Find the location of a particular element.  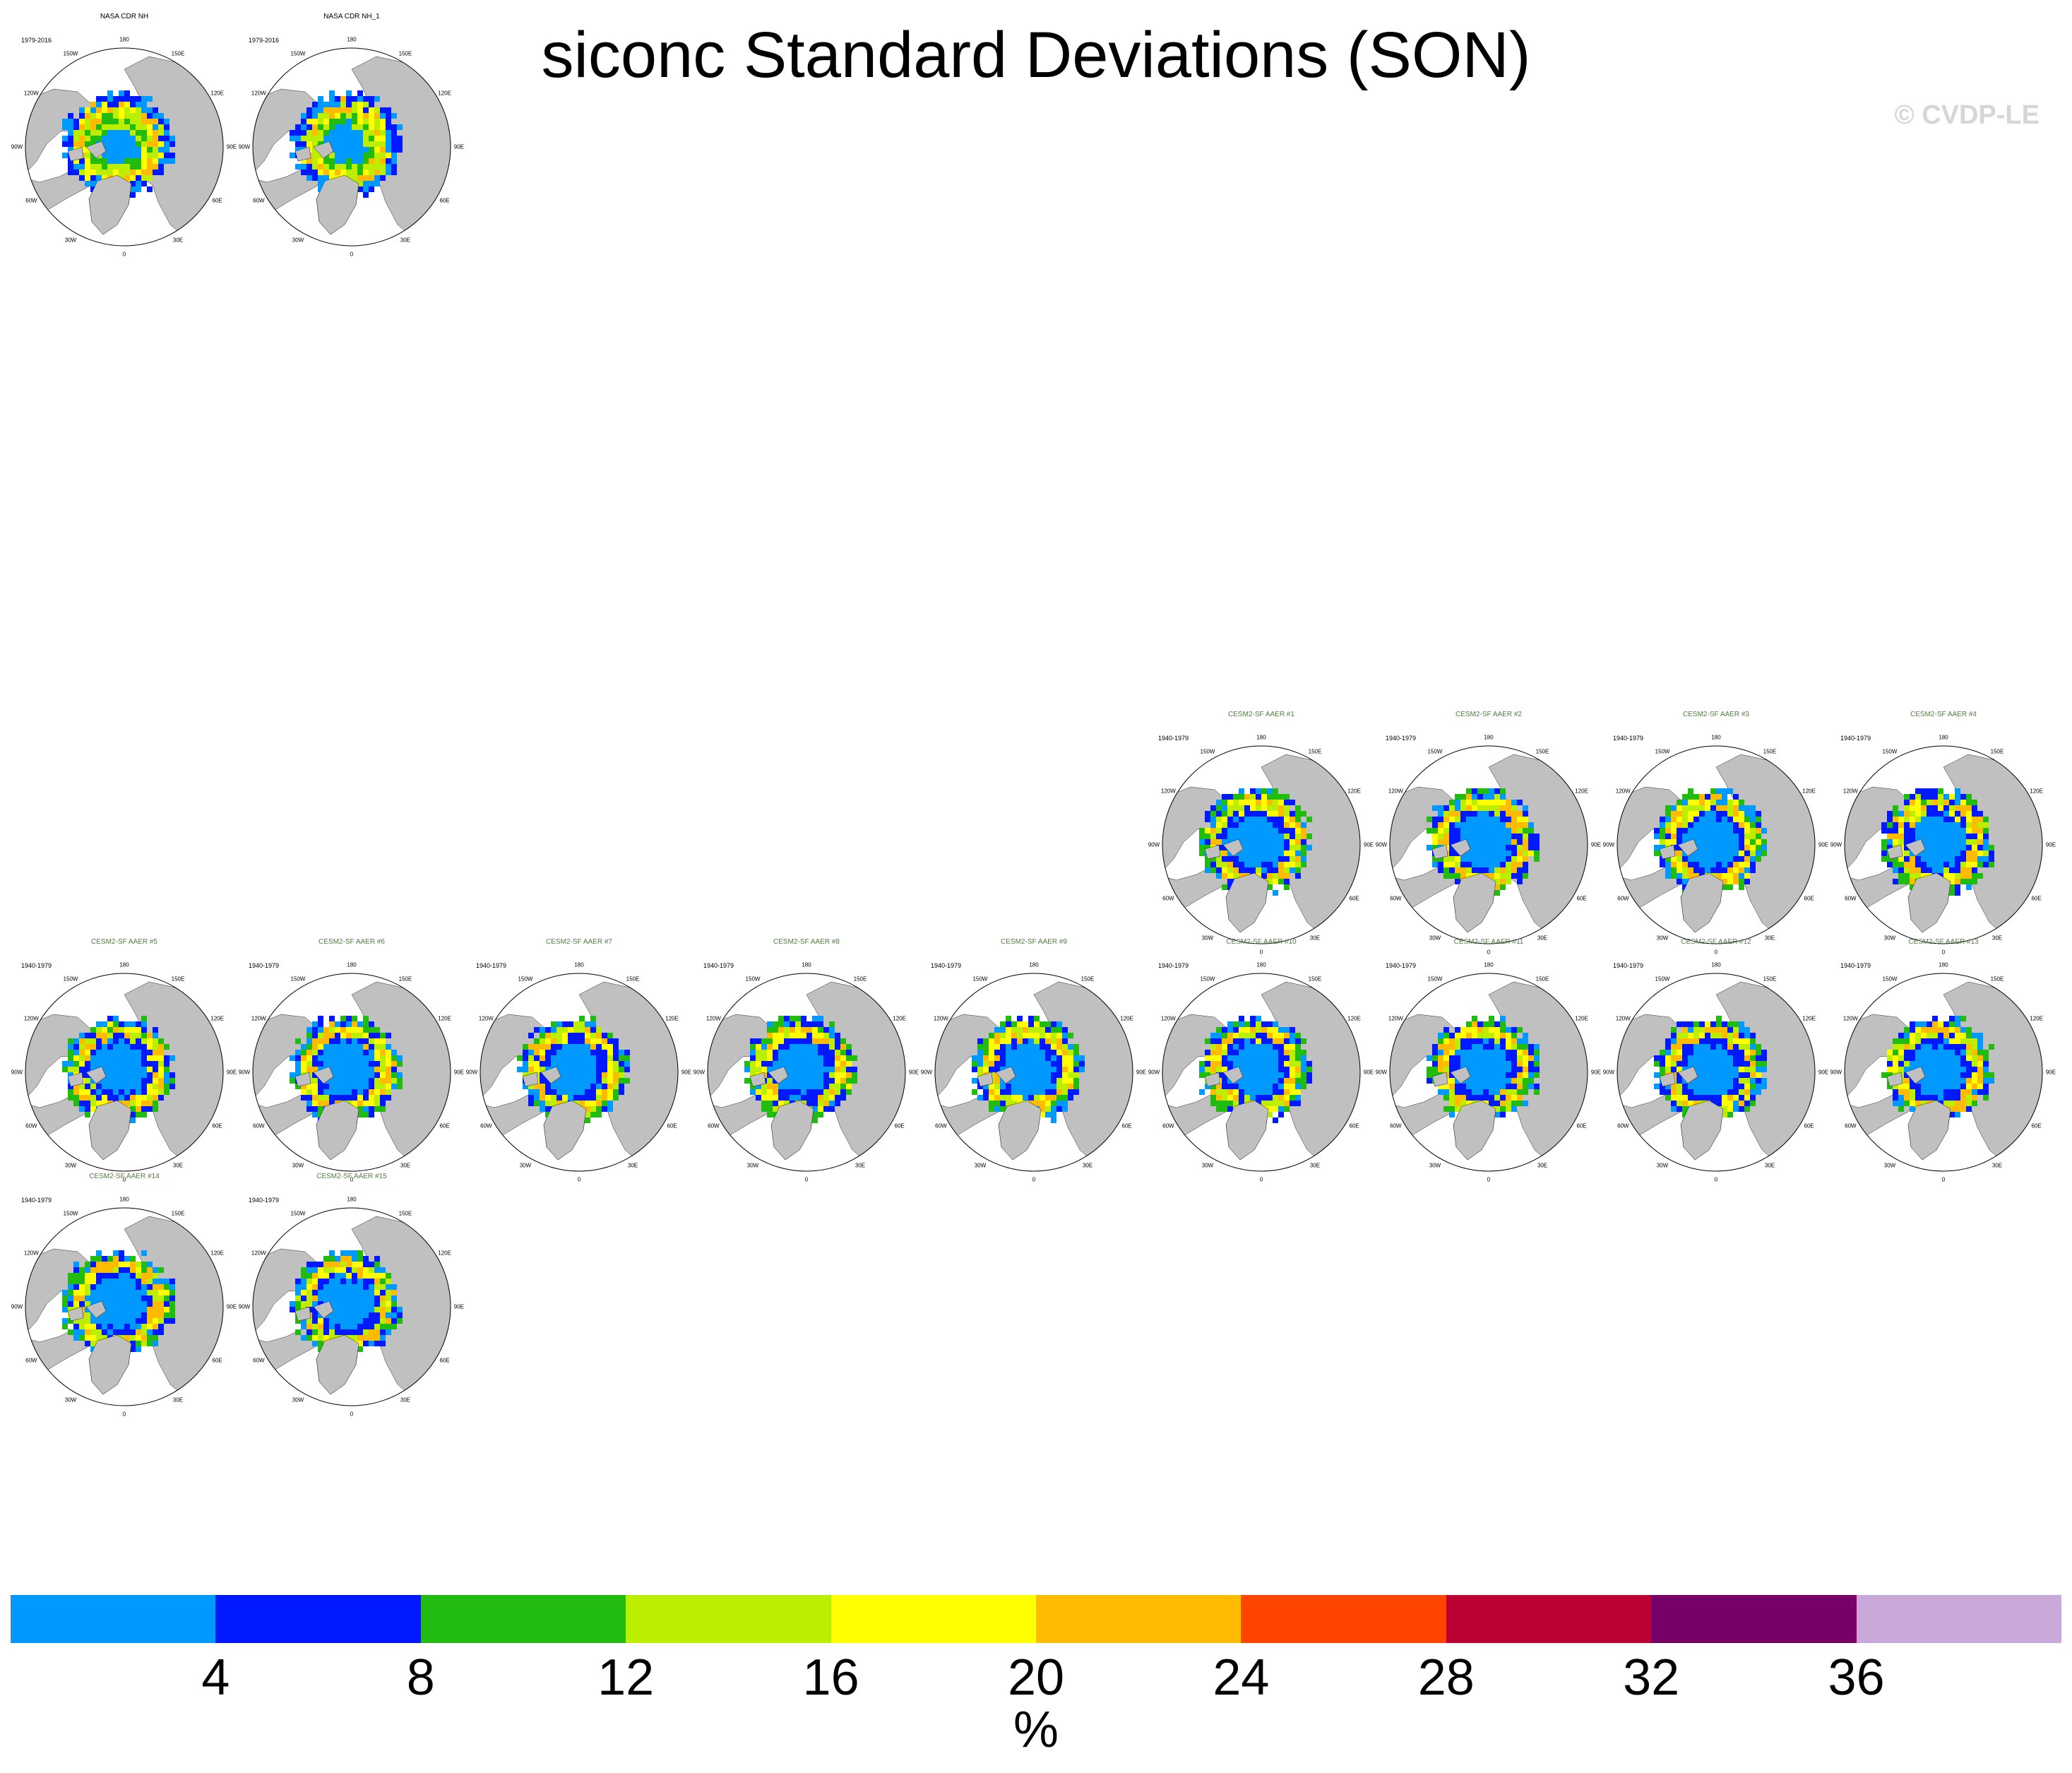

map-boundary is located at coordinates (1261, 1072).